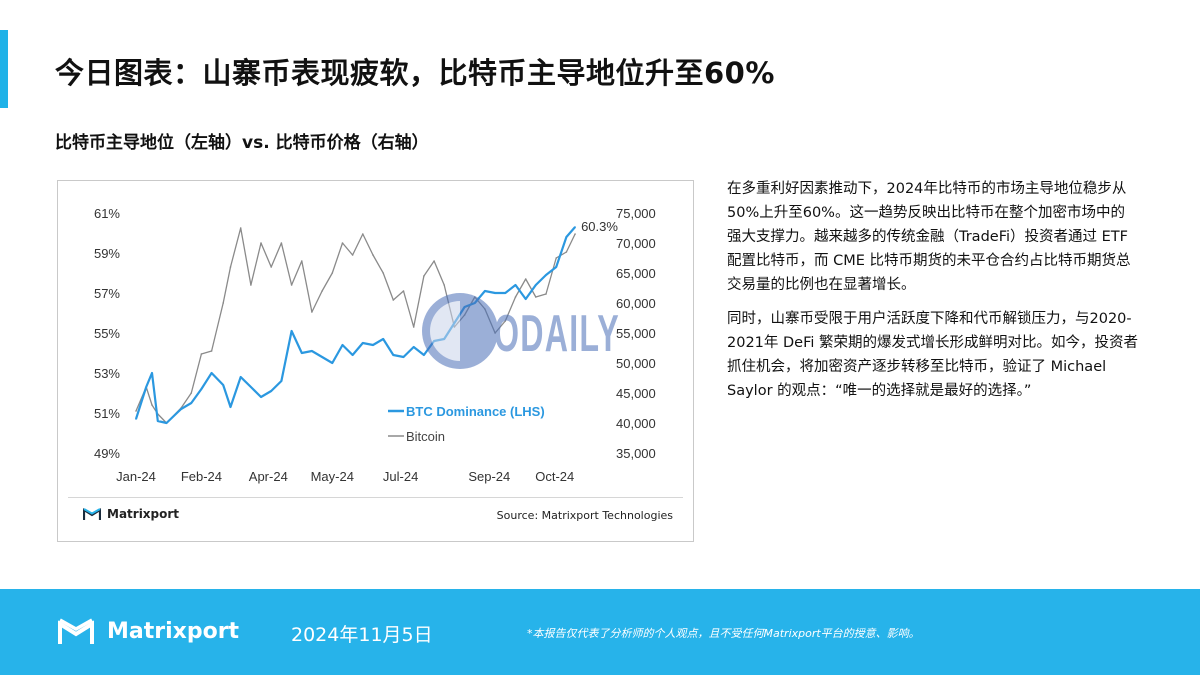 The image size is (1200, 675). I want to click on left-axis-tick-label: 55%, so click(107, 333).